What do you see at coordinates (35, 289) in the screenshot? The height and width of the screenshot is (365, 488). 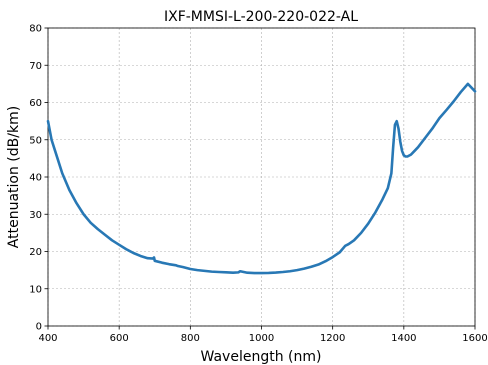 I see `y-tick-label: 10` at bounding box center [35, 289].